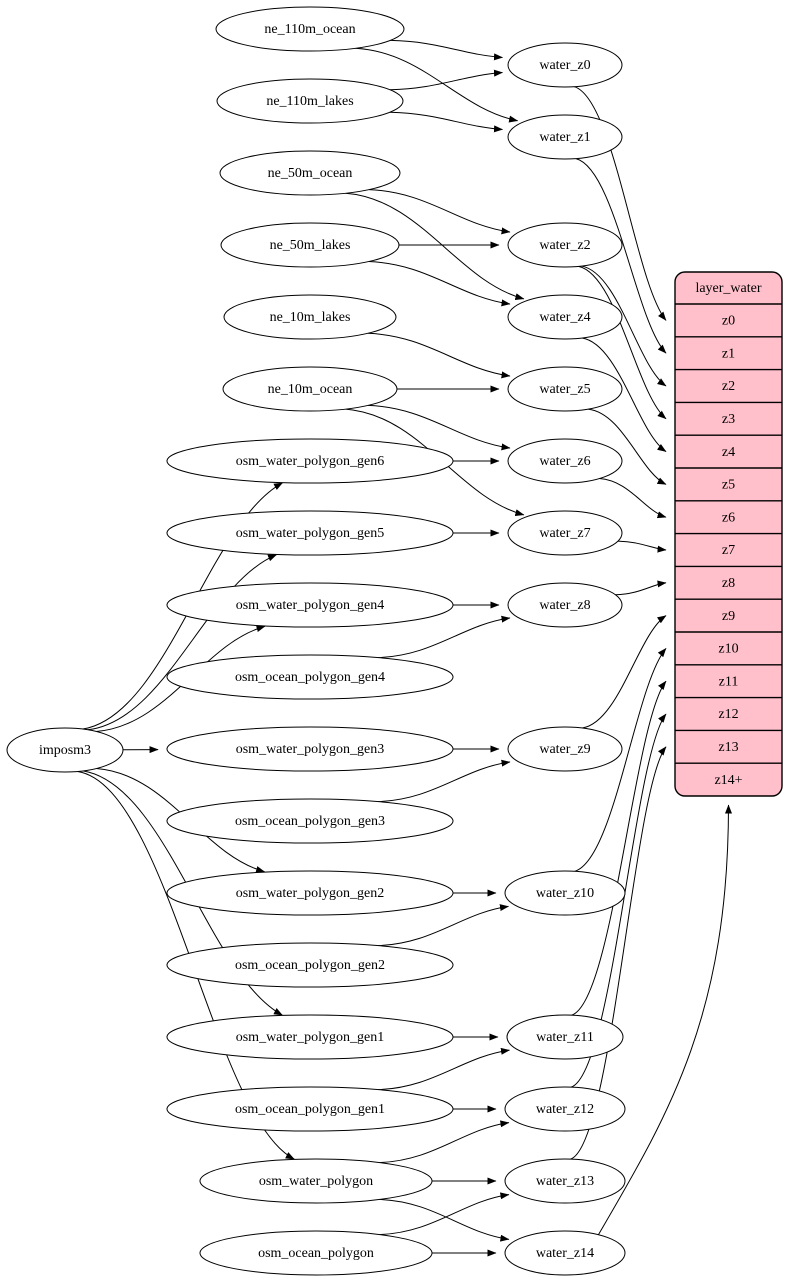  I want to click on node-ne_10m_ocean: ne_10m_ocean, so click(310, 389).